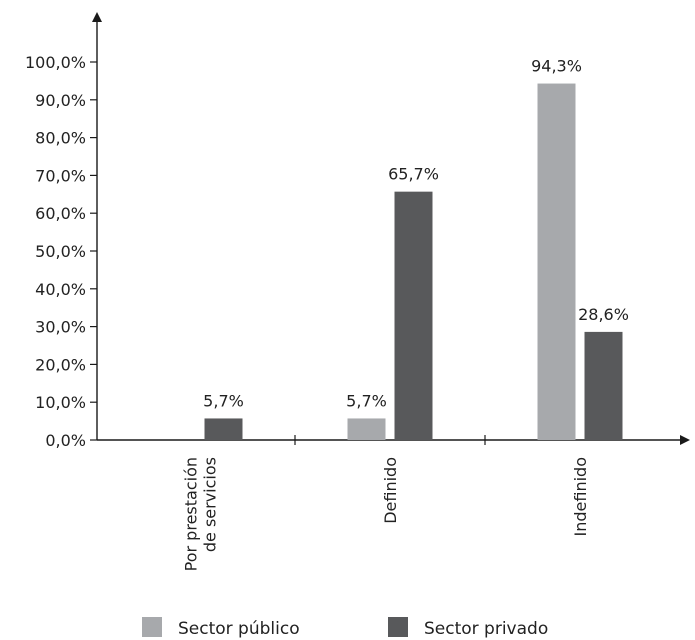 The image size is (695, 640). I want to click on y-tick-label: 60,0%, so click(60, 213).